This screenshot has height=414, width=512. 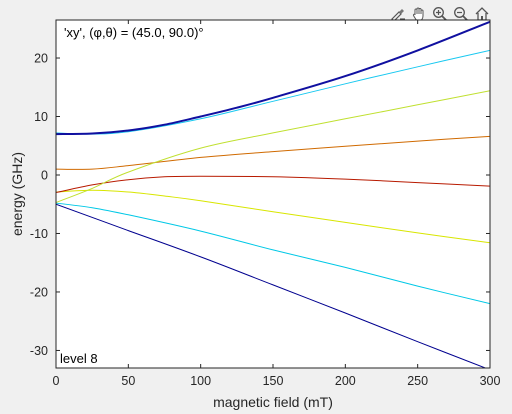 I want to click on x-tick-label: 50, so click(x=128, y=381).